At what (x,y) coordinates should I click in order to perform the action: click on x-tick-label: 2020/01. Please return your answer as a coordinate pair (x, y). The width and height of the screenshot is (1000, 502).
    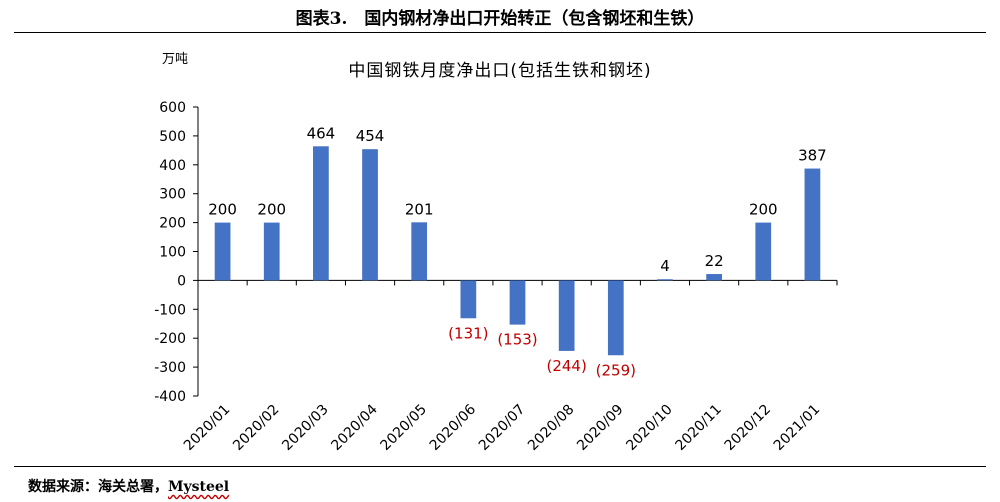
    Looking at the image, I should click on (207, 428).